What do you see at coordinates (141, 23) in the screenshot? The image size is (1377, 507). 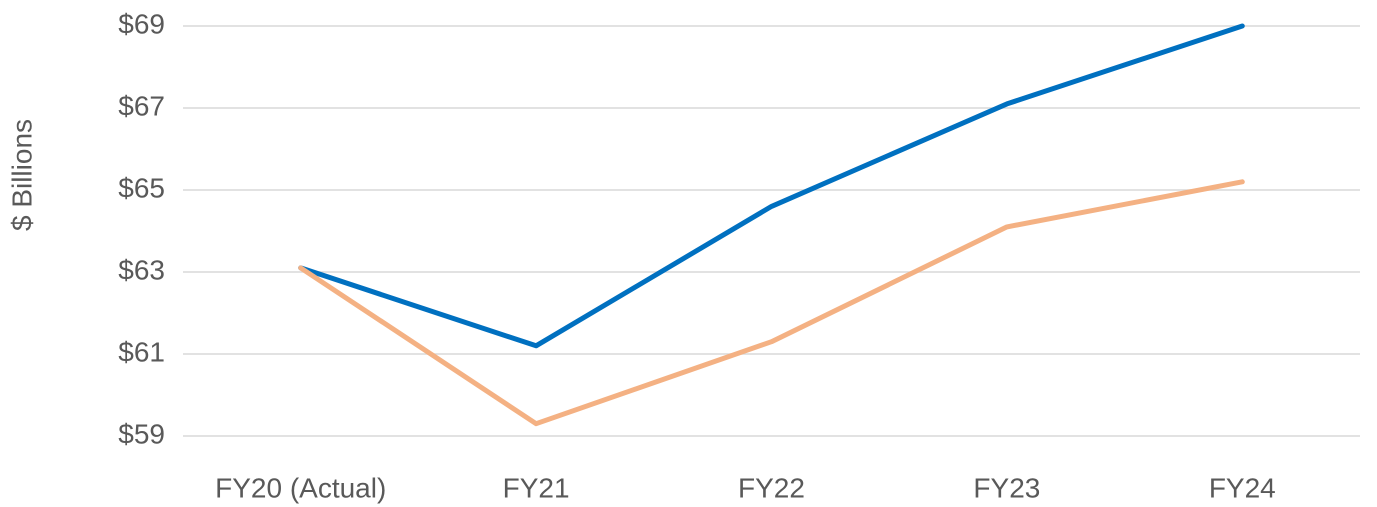 I see `y-tick-label: $69` at bounding box center [141, 23].